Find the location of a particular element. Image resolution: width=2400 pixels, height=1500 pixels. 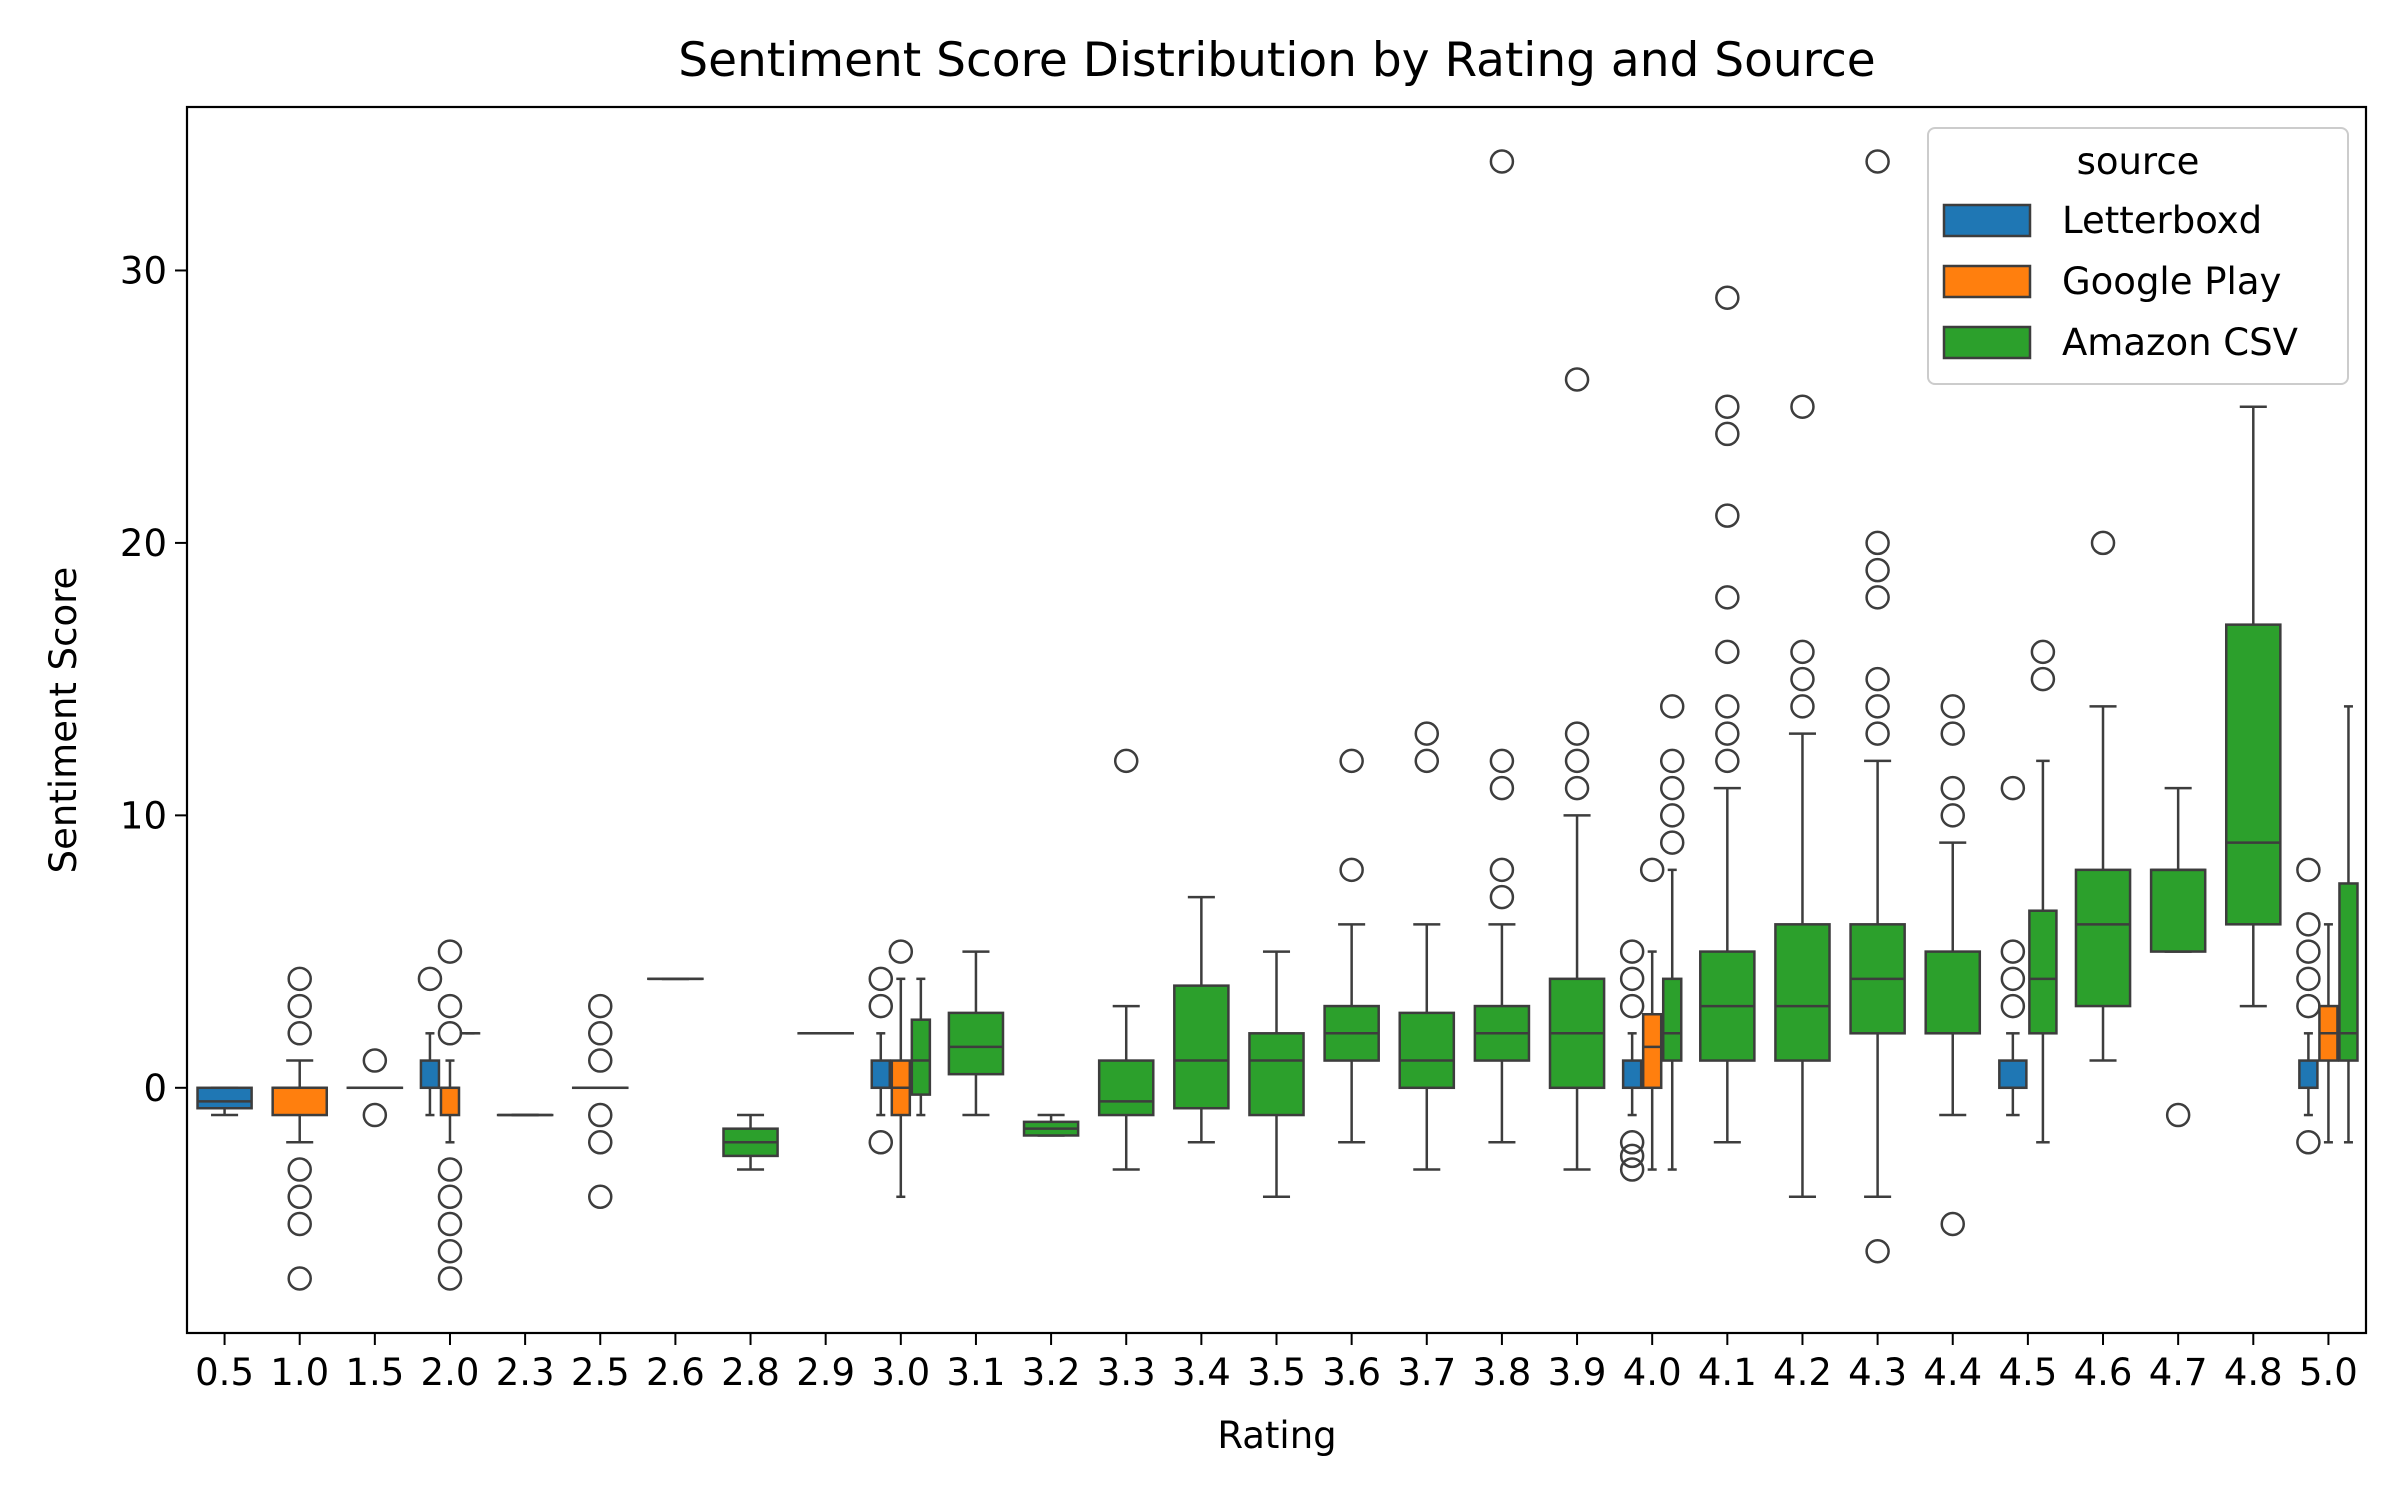

legend-frame is located at coordinates (2138, 256).